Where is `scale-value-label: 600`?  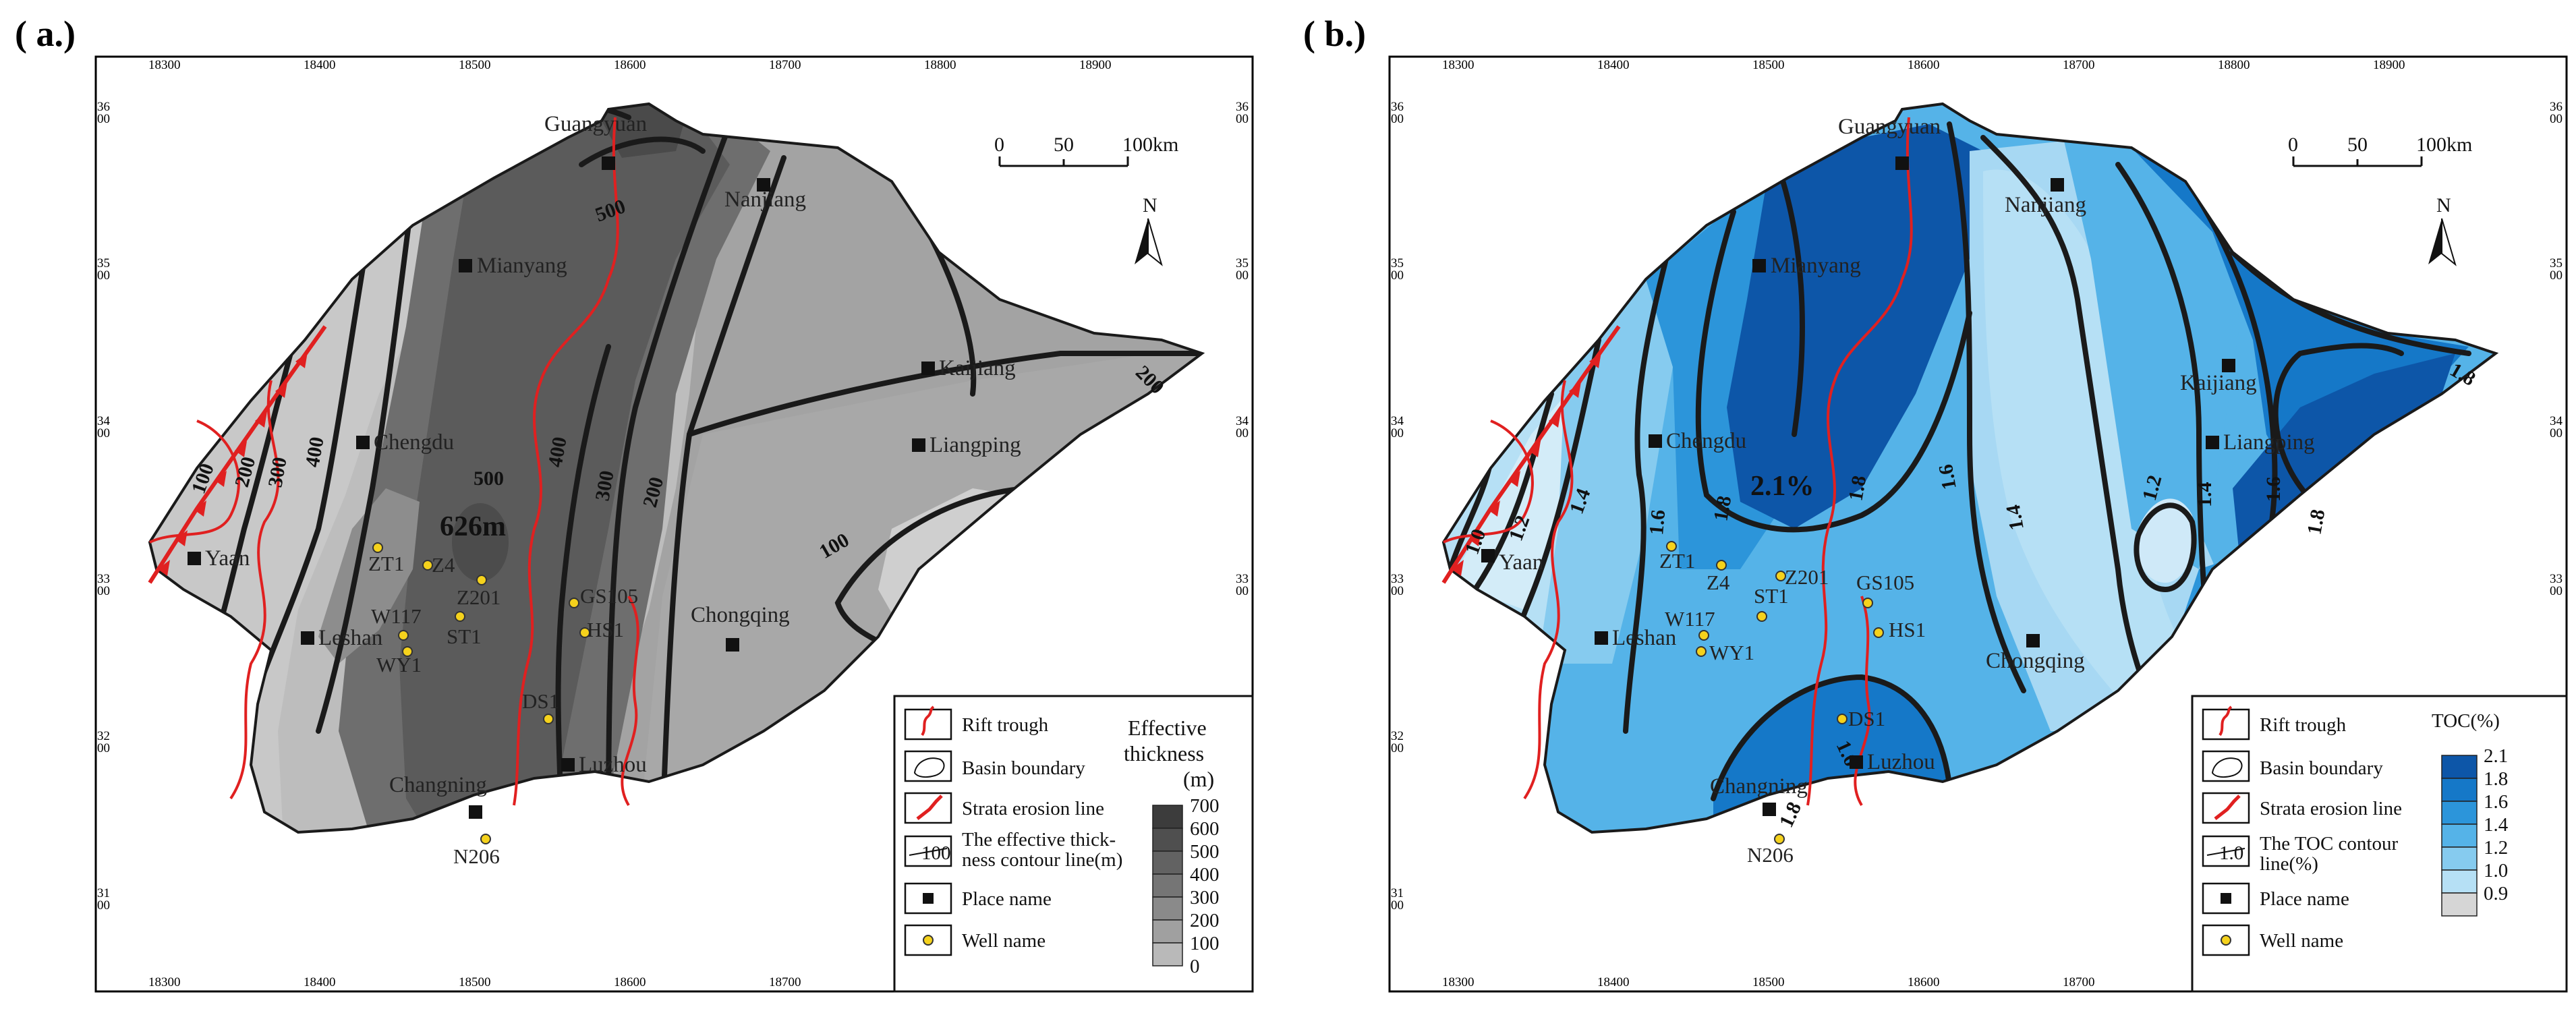 scale-value-label: 600 is located at coordinates (1205, 829).